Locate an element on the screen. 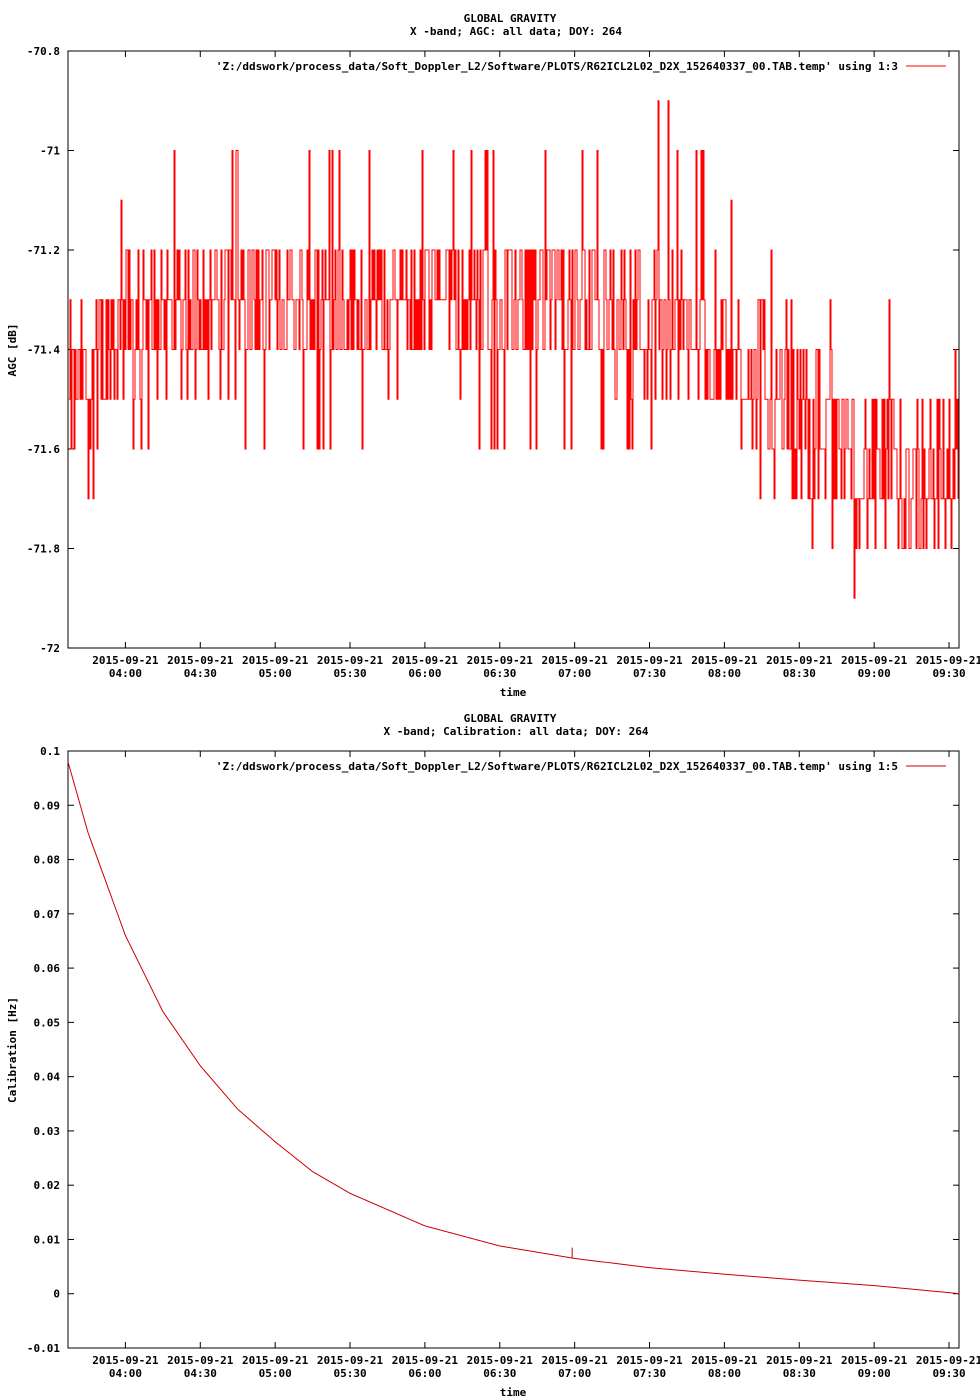  y-tick-label: 0 is located at coordinates (56, 1294).